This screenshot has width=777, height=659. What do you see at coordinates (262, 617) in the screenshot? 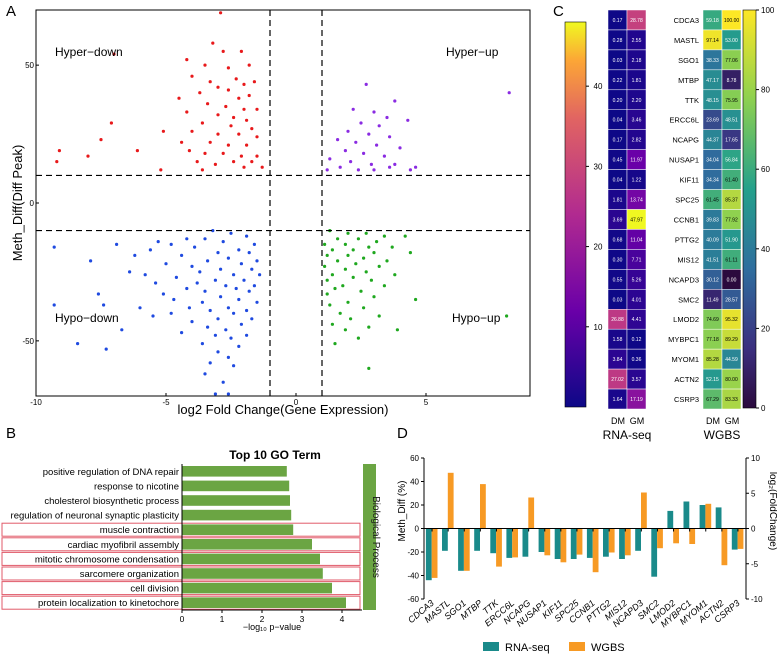
I see `go-x-ticks: 0 1 2 3 4` at bounding box center [262, 617].